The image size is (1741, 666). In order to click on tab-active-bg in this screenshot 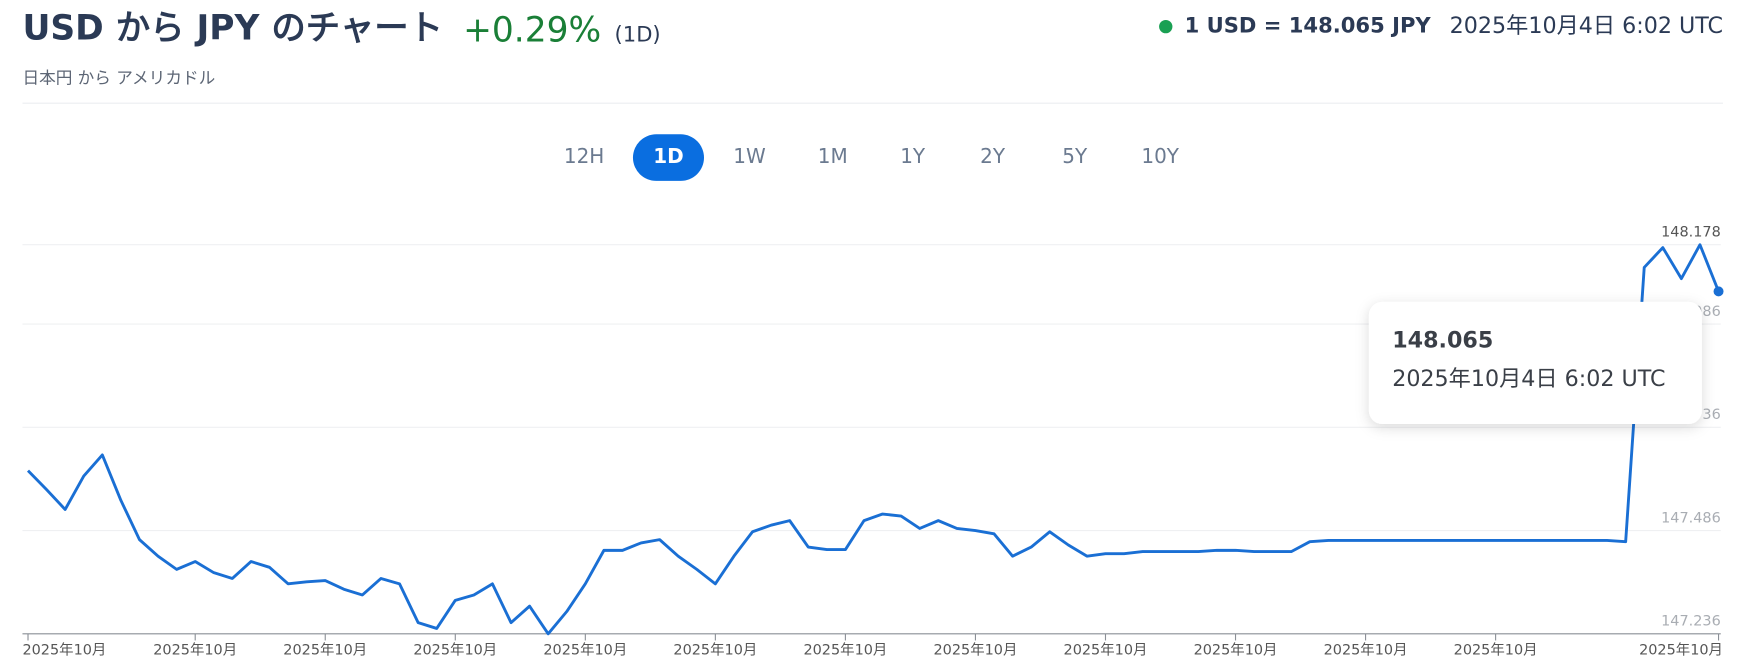, I will do `click(668, 157)`.